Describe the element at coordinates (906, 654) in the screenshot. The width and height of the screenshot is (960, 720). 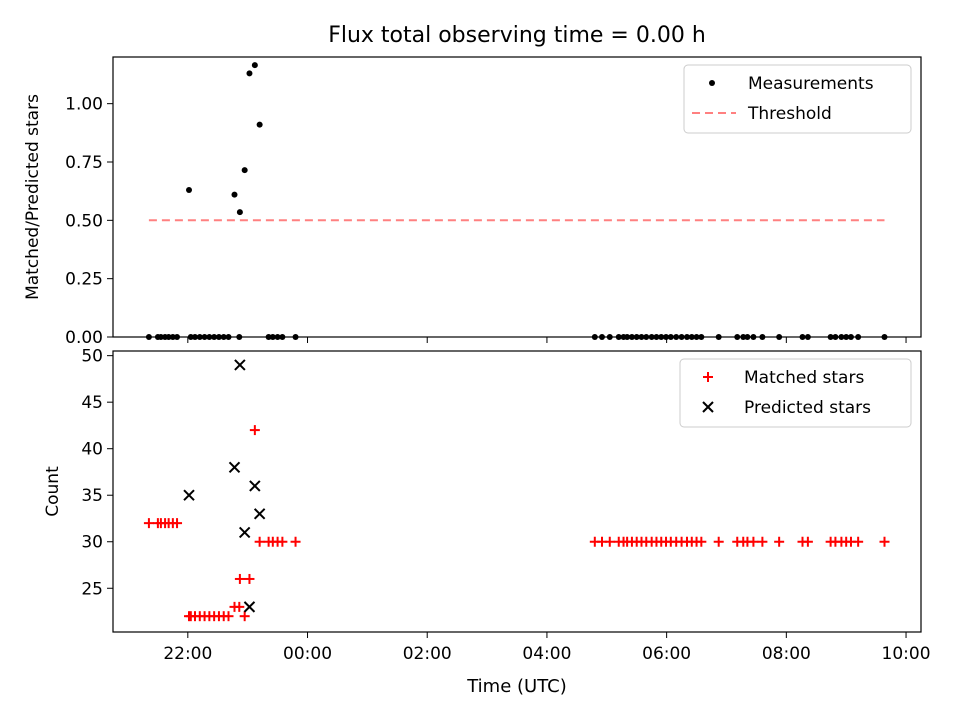
I see `x-tick-label: 10:00` at that location.